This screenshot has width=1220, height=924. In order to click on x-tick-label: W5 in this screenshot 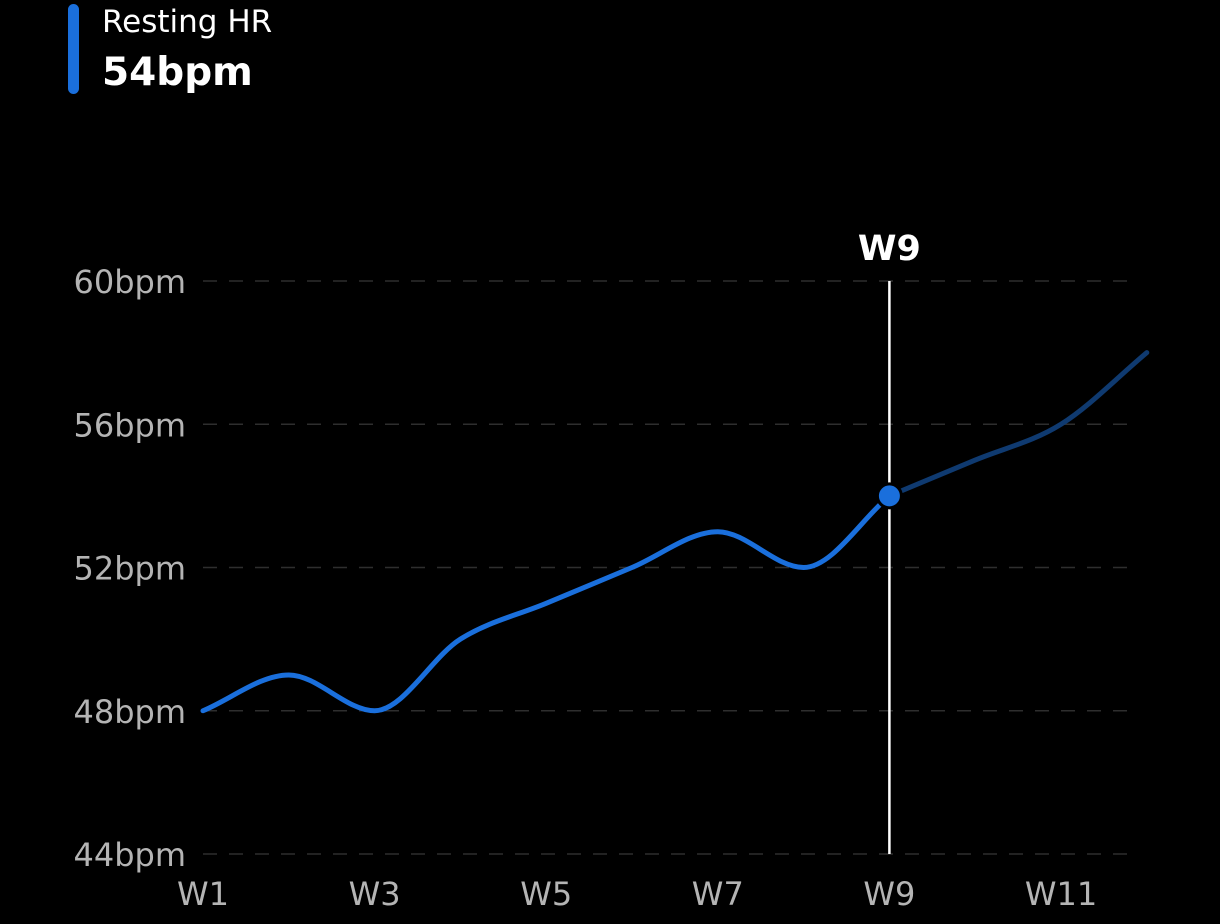, I will do `click(546, 894)`.